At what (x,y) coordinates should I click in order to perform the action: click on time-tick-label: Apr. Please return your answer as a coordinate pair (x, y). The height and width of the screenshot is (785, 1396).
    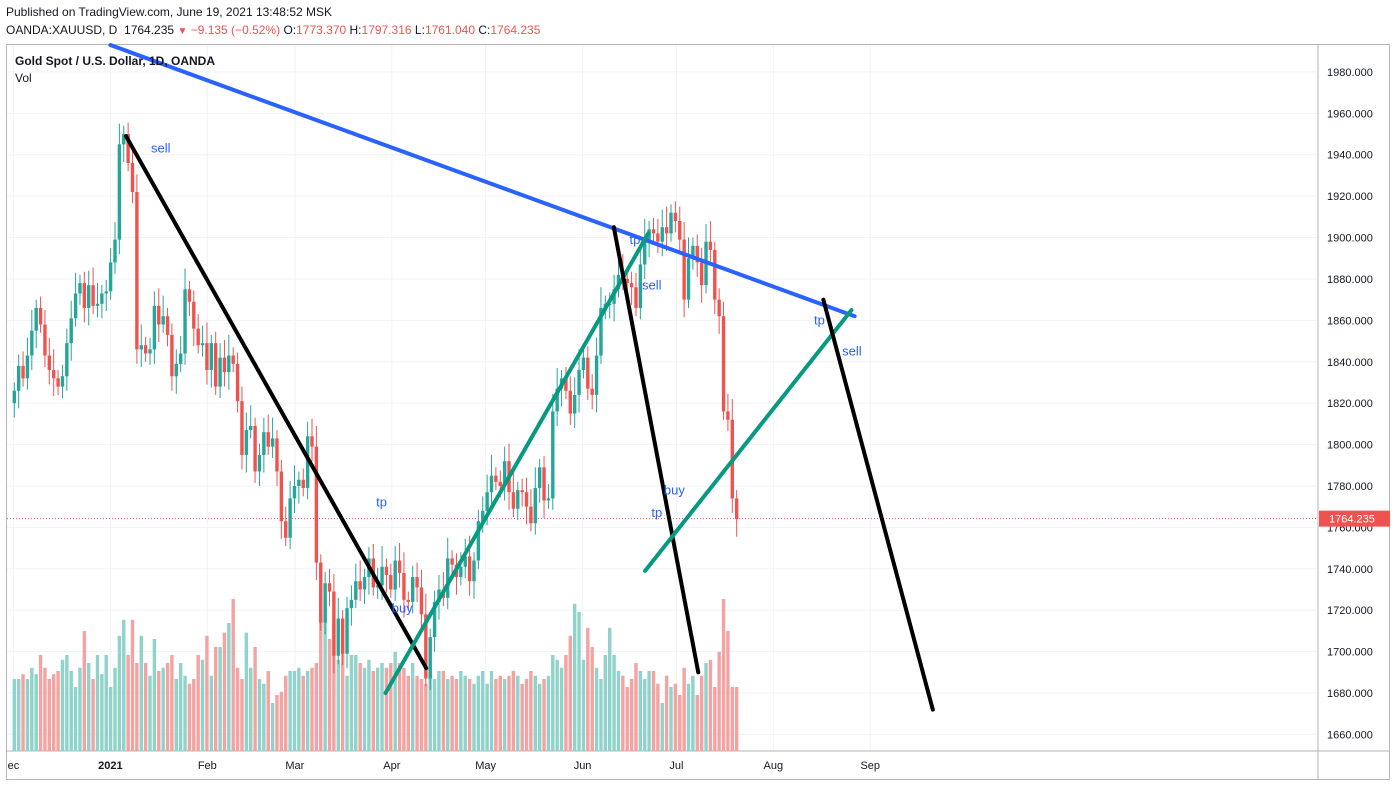
    Looking at the image, I should click on (391, 766).